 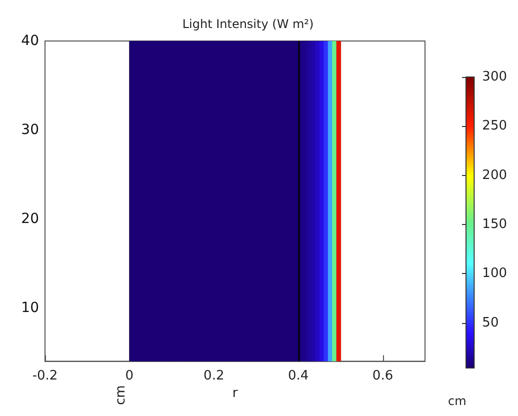 I want to click on y-tick-label: 30, so click(x=30, y=130).